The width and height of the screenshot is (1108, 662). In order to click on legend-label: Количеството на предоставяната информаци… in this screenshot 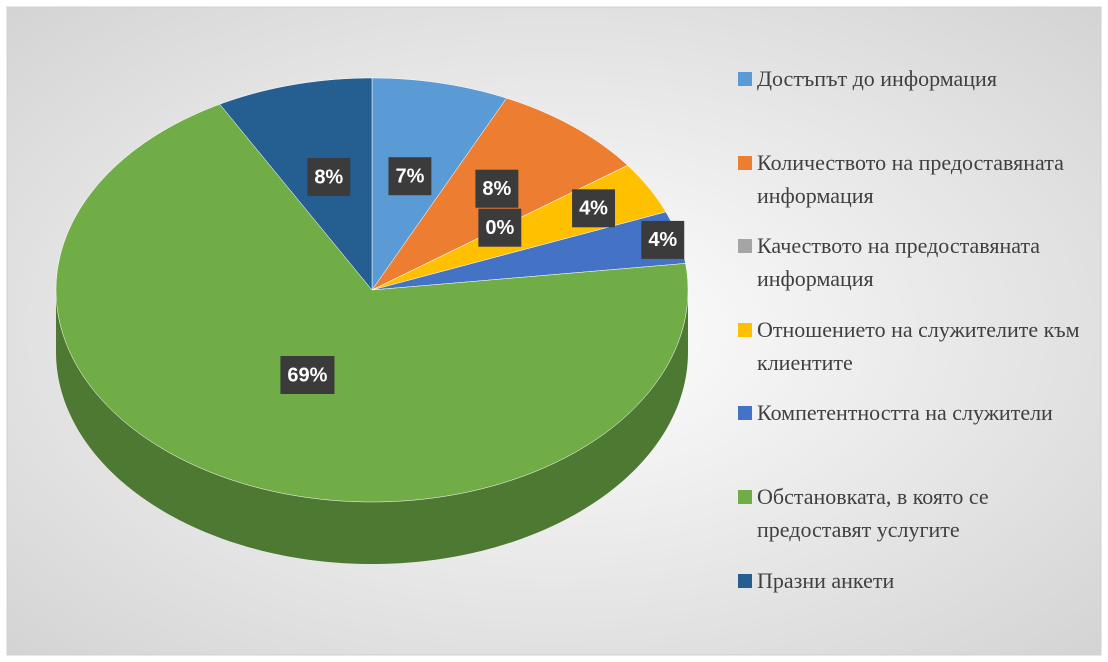, I will do `click(910, 178)`.